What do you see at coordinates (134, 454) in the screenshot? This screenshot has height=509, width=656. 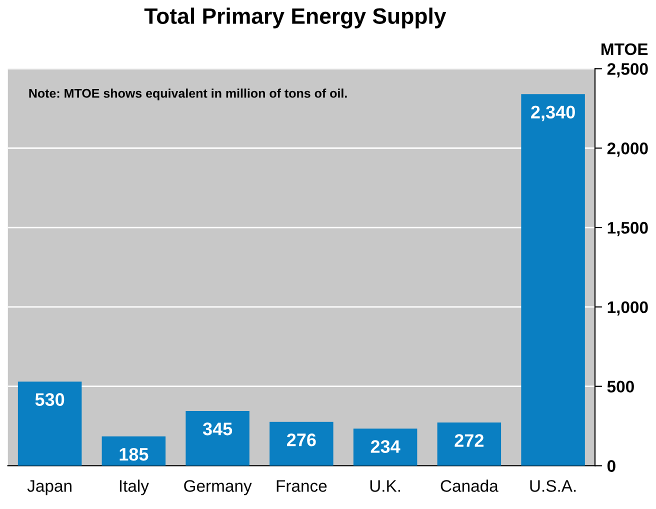 I see `data-label: 185` at bounding box center [134, 454].